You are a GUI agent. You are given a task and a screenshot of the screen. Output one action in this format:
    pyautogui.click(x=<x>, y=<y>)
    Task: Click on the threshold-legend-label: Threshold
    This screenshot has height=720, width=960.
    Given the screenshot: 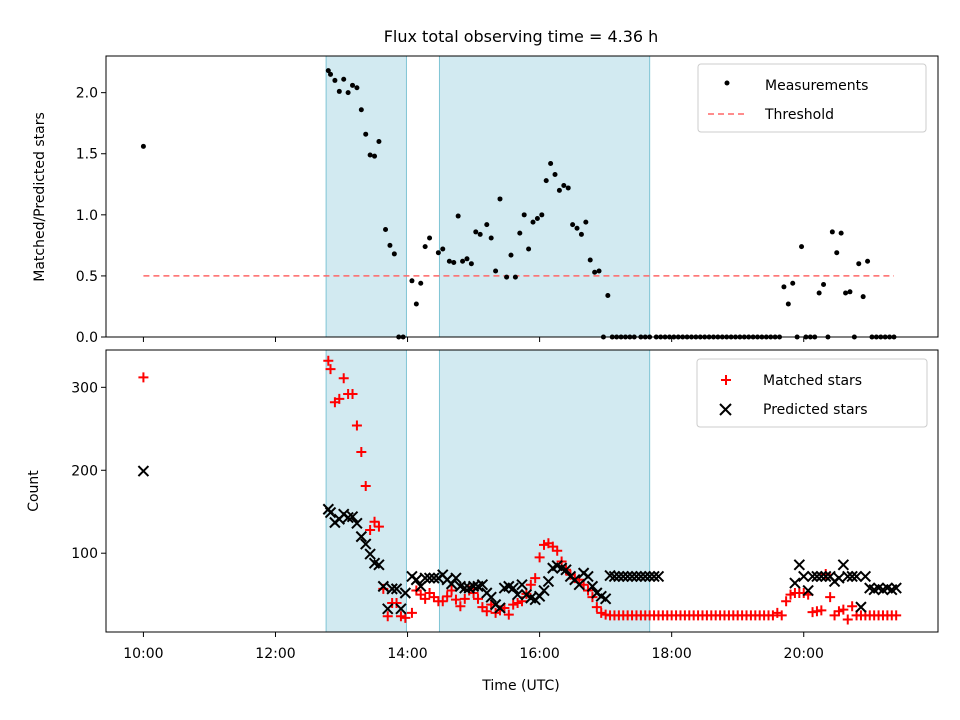 What is the action you would take?
    pyautogui.click(x=799, y=115)
    